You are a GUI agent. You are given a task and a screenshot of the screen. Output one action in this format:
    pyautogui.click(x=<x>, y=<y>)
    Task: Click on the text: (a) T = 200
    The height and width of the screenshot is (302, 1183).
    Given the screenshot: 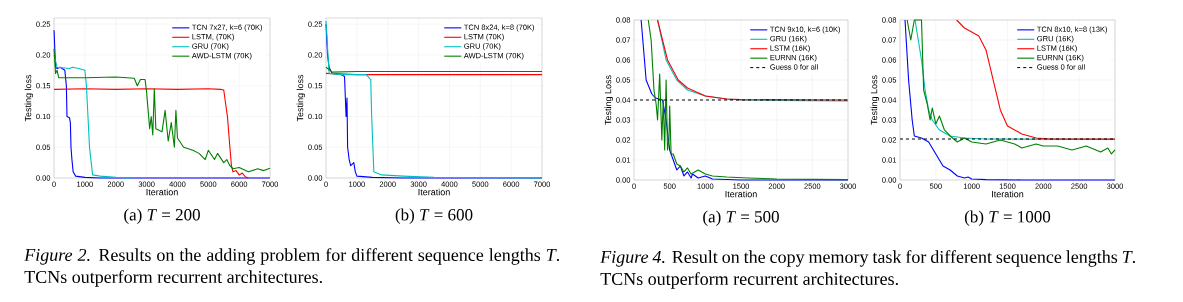 What is the action you would take?
    pyautogui.click(x=162, y=216)
    